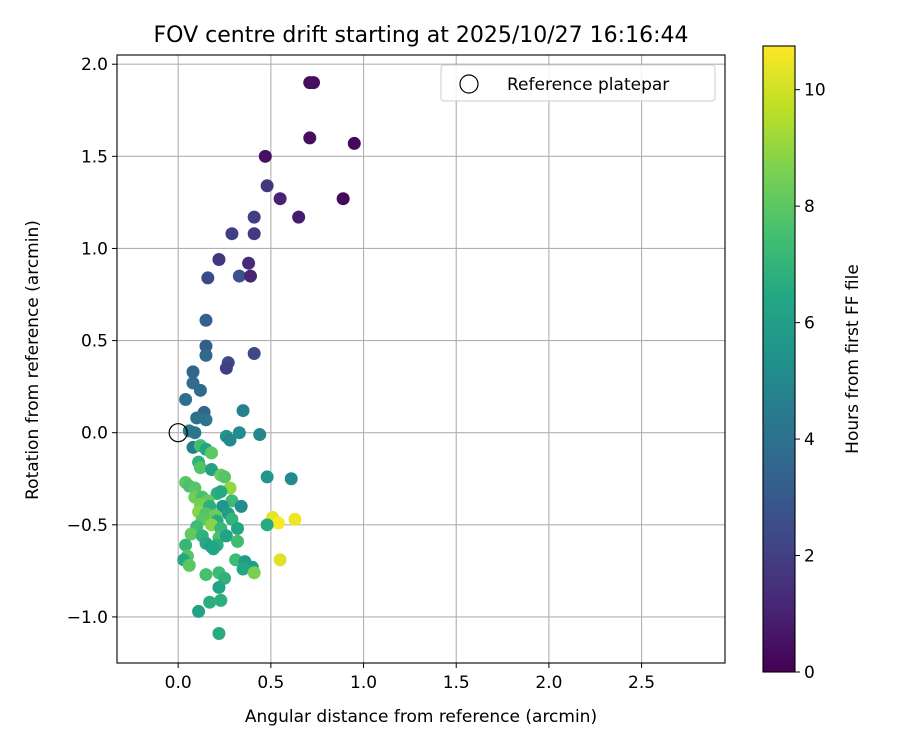 This screenshot has height=750, width=900. What do you see at coordinates (87, 618) in the screenshot?
I see `y-tick-label: −1.0` at bounding box center [87, 618].